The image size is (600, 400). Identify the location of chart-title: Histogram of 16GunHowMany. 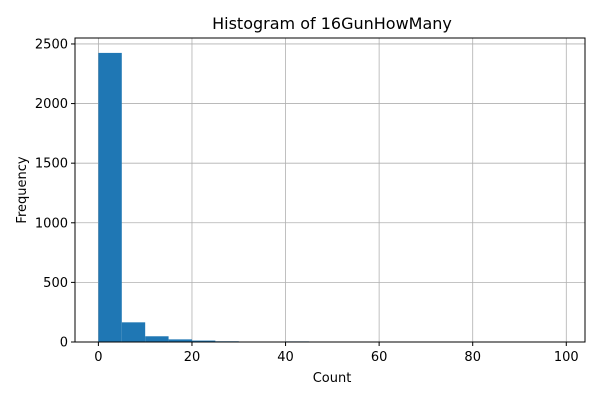
(332, 23).